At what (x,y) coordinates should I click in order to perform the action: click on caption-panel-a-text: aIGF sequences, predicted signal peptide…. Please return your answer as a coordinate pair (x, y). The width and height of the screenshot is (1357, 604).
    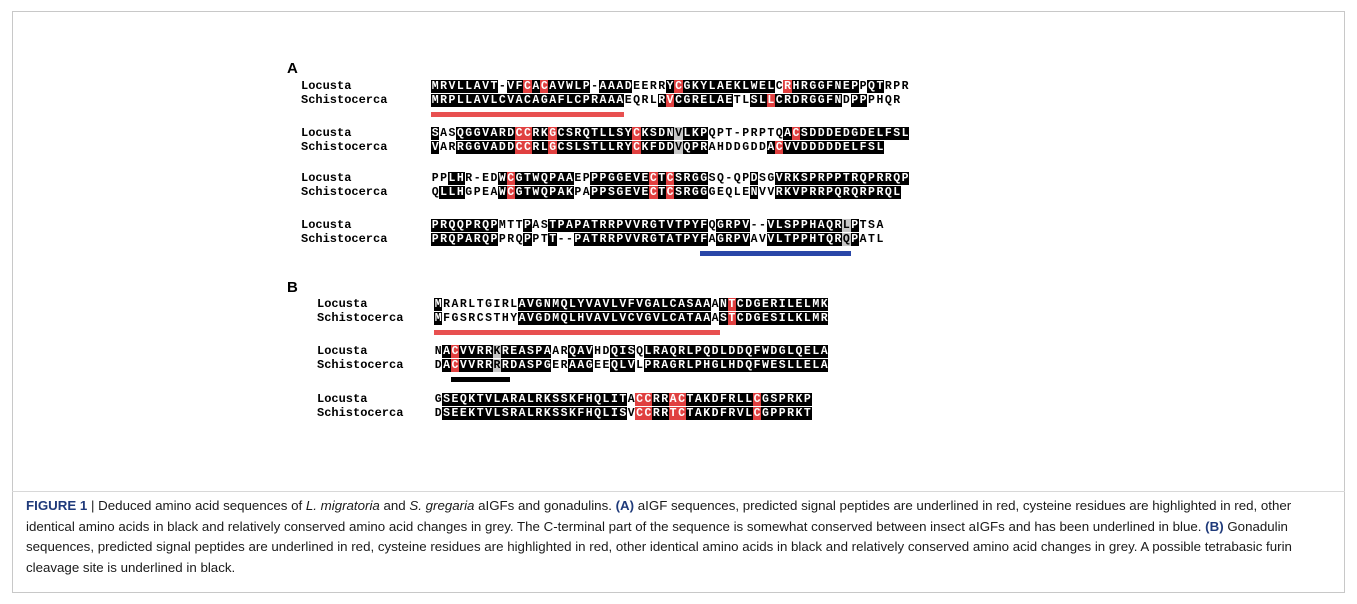
    Looking at the image, I should click on (659, 516).